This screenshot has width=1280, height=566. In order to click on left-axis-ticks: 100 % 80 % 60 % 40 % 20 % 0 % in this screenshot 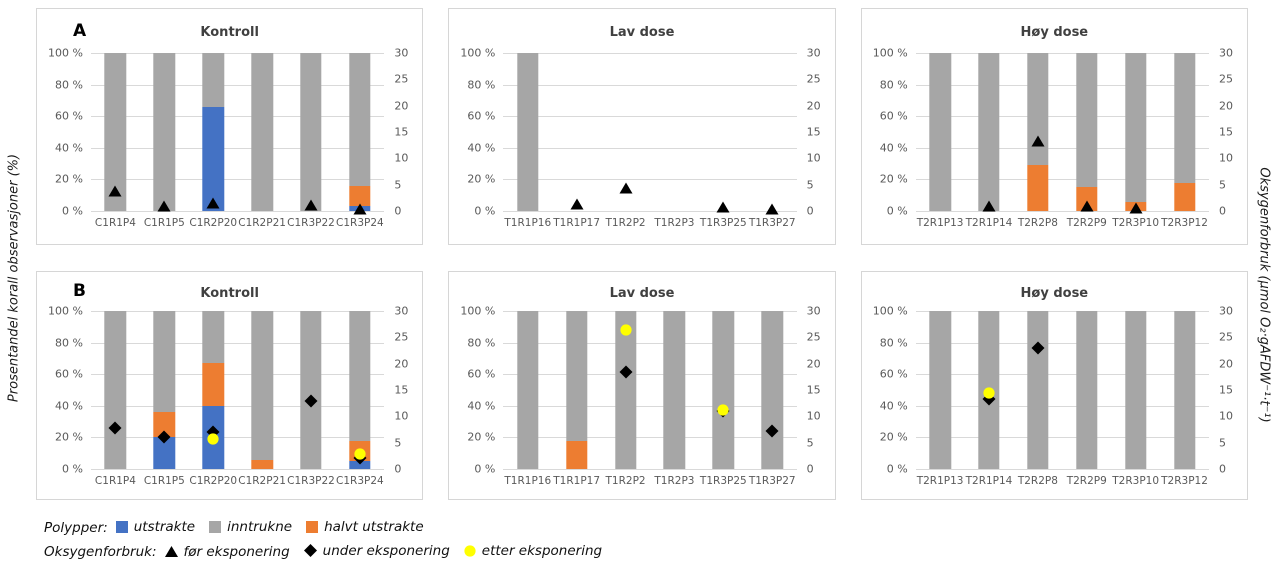, I will do `click(64, 132)`.